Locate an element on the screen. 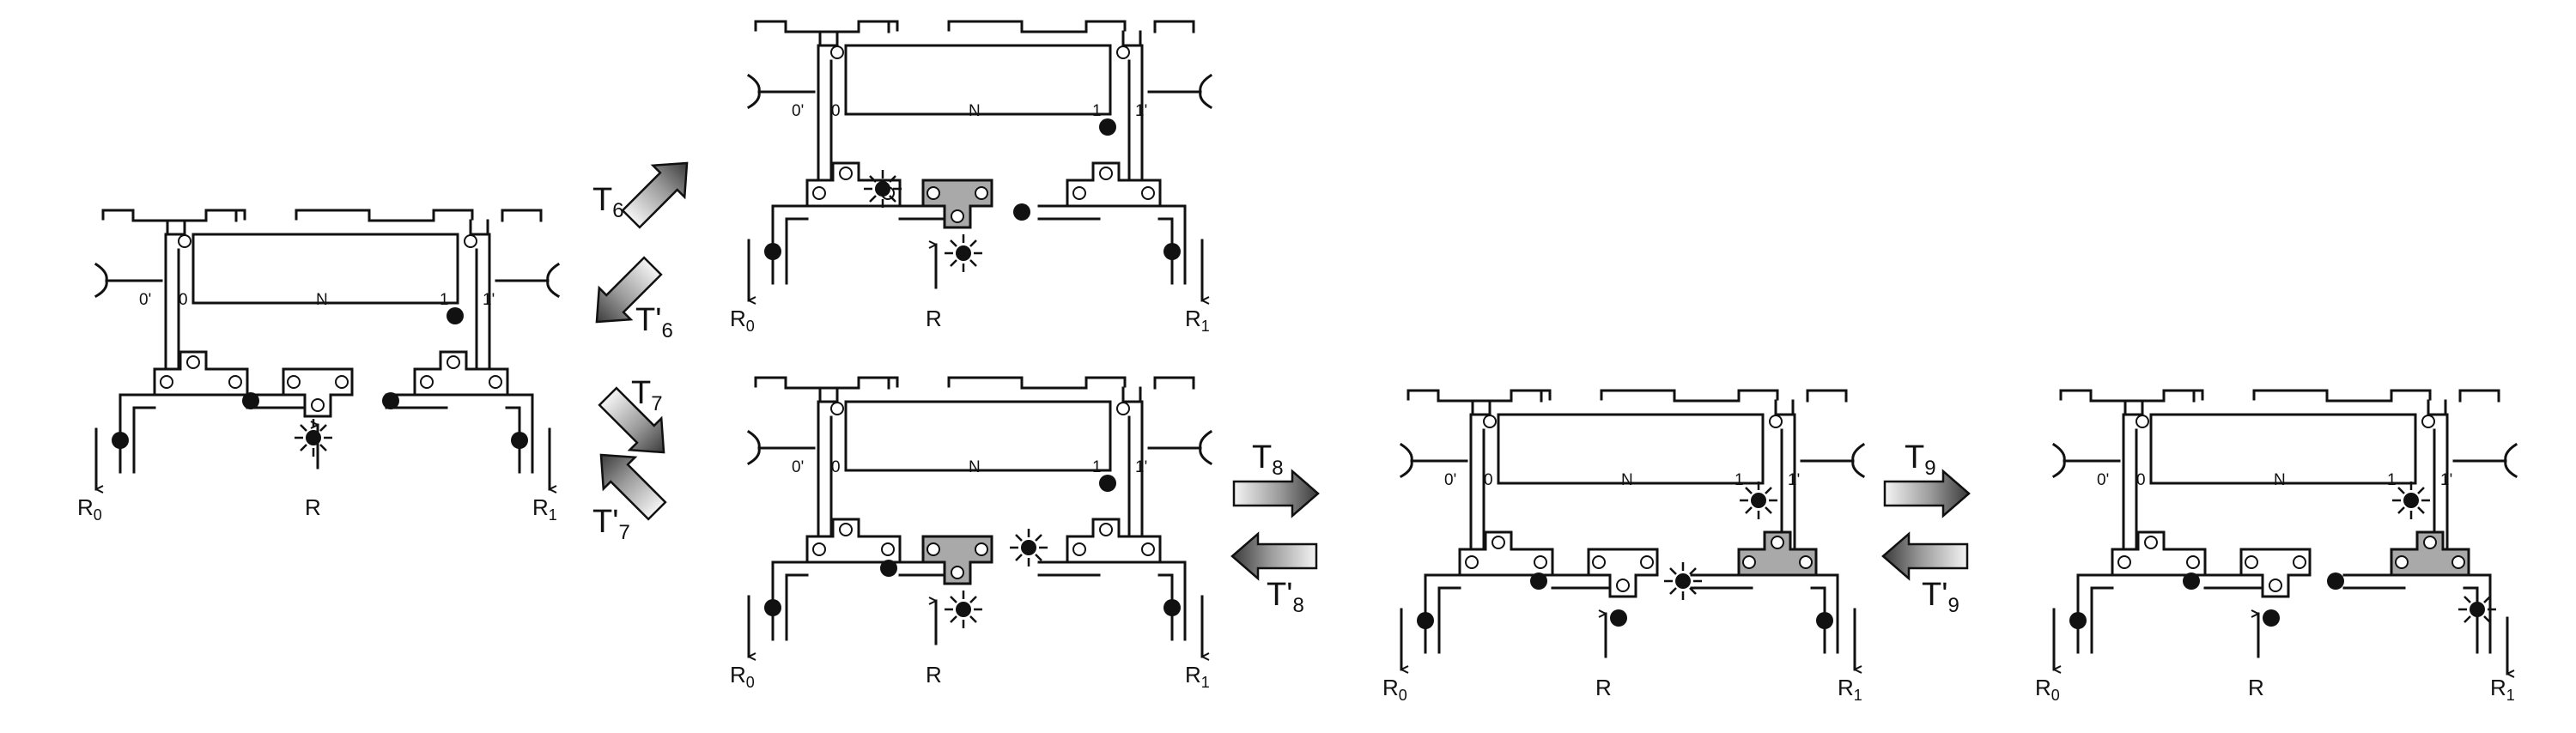  transition-T9-arrow is located at coordinates (1927, 493).